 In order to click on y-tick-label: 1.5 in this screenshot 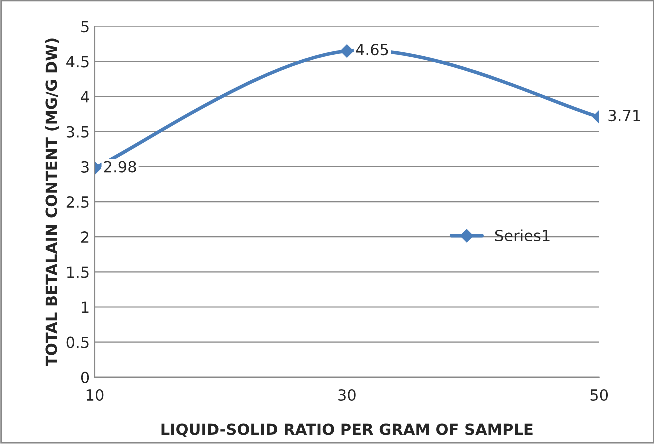, I will do `click(78, 272)`.